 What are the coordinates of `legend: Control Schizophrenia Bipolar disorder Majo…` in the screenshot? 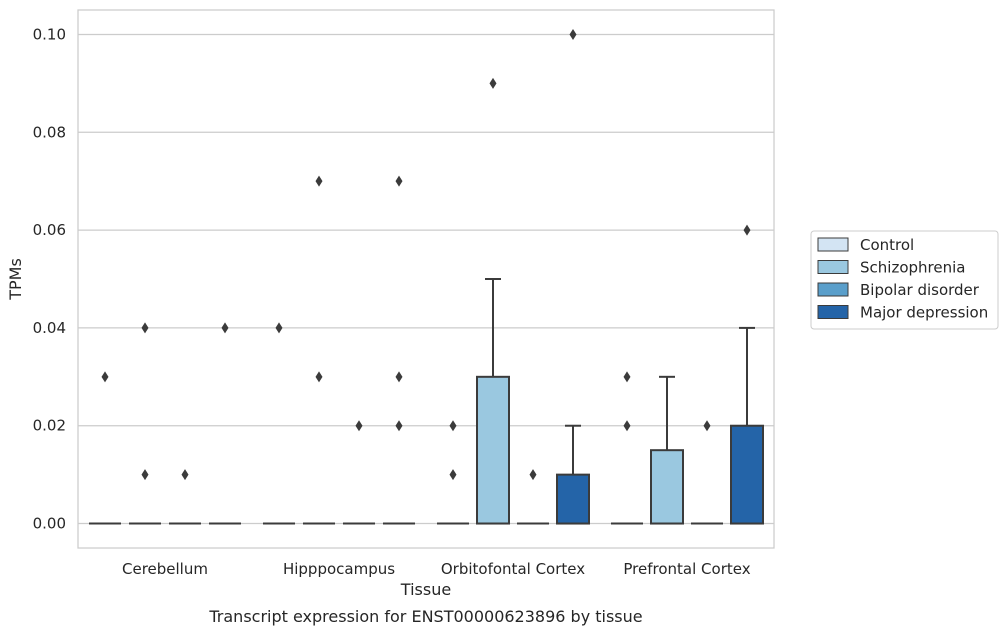 It's located at (904, 280).